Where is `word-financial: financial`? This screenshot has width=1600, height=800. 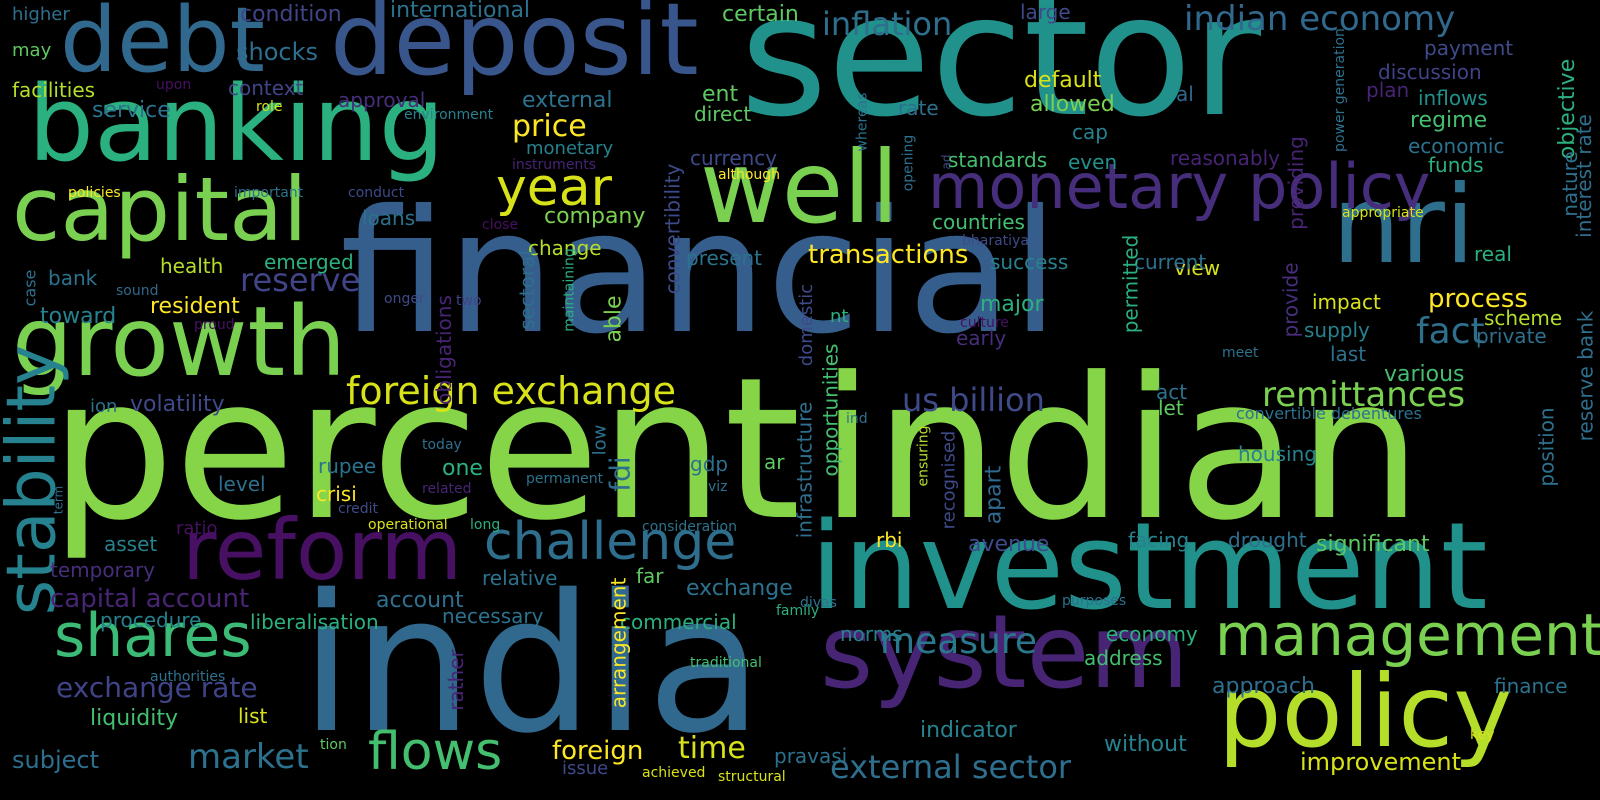 word-financial: financial is located at coordinates (699, 273).